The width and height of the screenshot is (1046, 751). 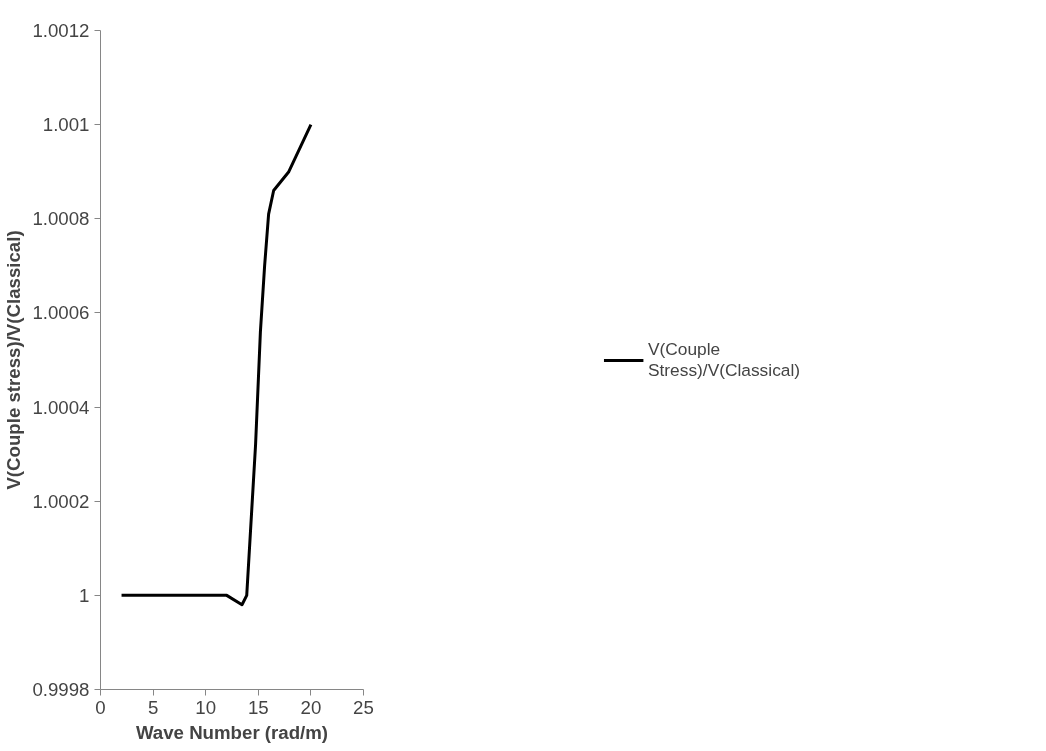 What do you see at coordinates (61, 30) in the screenshot?
I see `y-tick-label: 1.0012` at bounding box center [61, 30].